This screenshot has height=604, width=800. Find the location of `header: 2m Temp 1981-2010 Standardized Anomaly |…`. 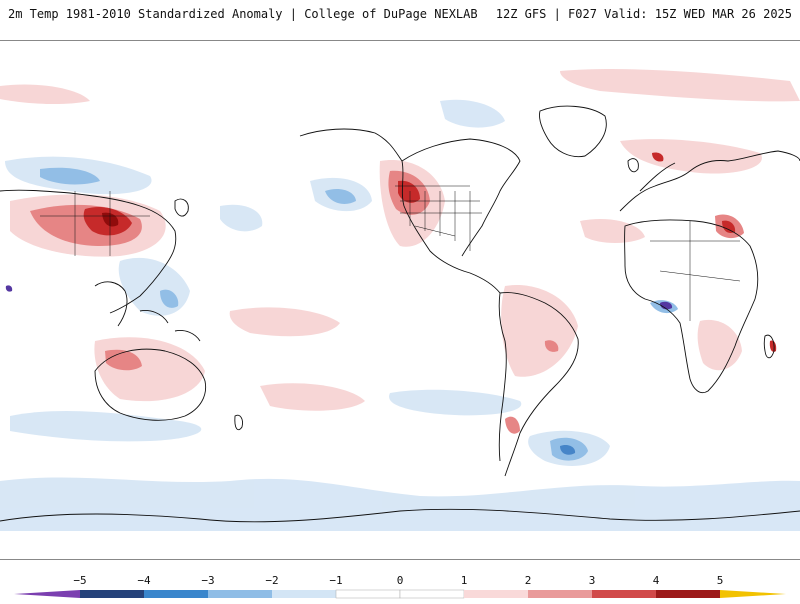

header: 2m Temp 1981-2010 Standardized Anomaly |… is located at coordinates (400, 20).